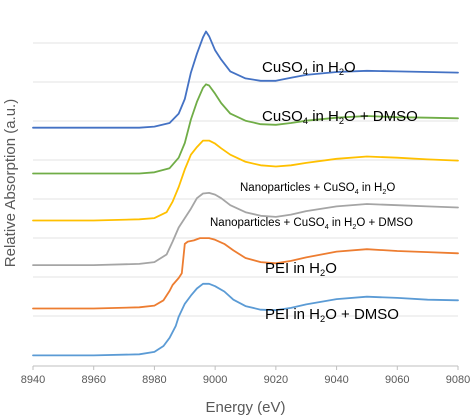 Image resolution: width=474 pixels, height=419 pixels. What do you see at coordinates (215, 380) in the screenshot?
I see `x-tick-label: 9000` at bounding box center [215, 380].